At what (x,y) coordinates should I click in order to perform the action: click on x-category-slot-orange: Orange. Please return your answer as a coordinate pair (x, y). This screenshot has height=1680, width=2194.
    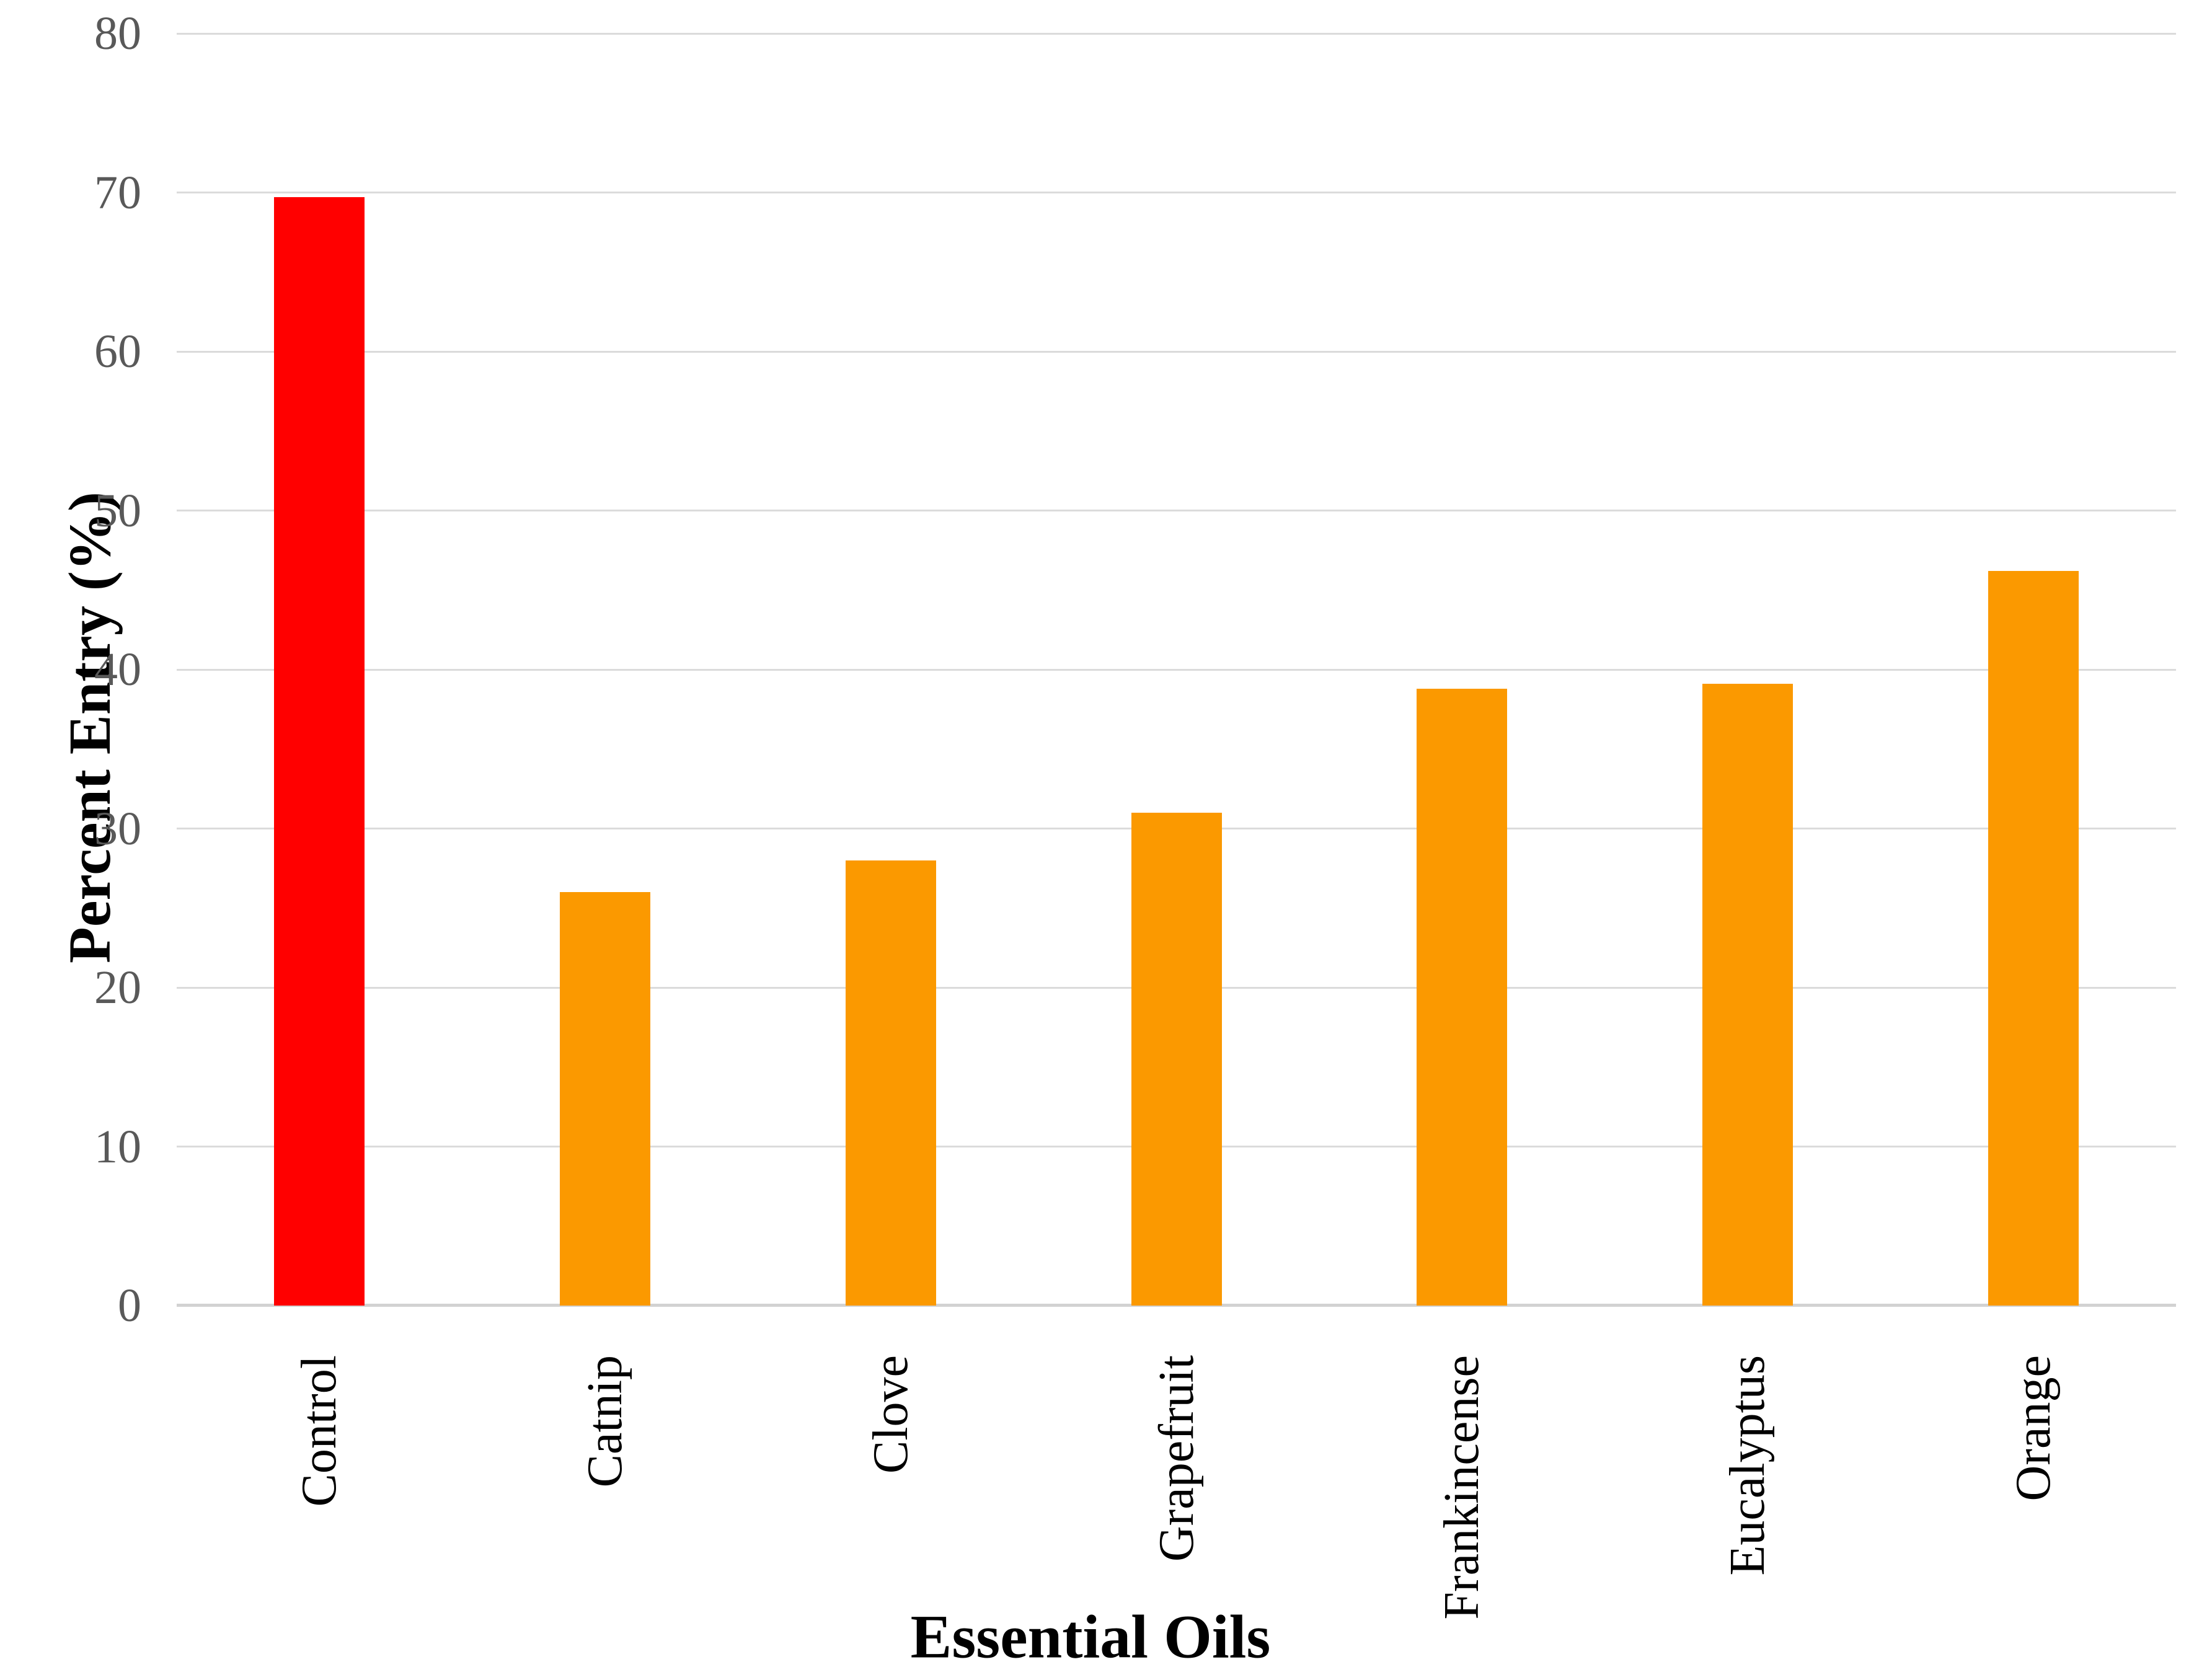
    Looking at the image, I should click on (2034, 1428).